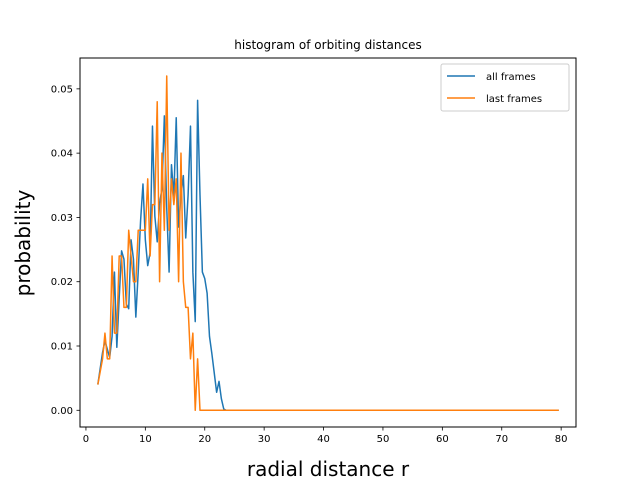 This screenshot has height=480, width=640. Describe the element at coordinates (62, 154) in the screenshot. I see `y-tick-label: 0.04` at that location.